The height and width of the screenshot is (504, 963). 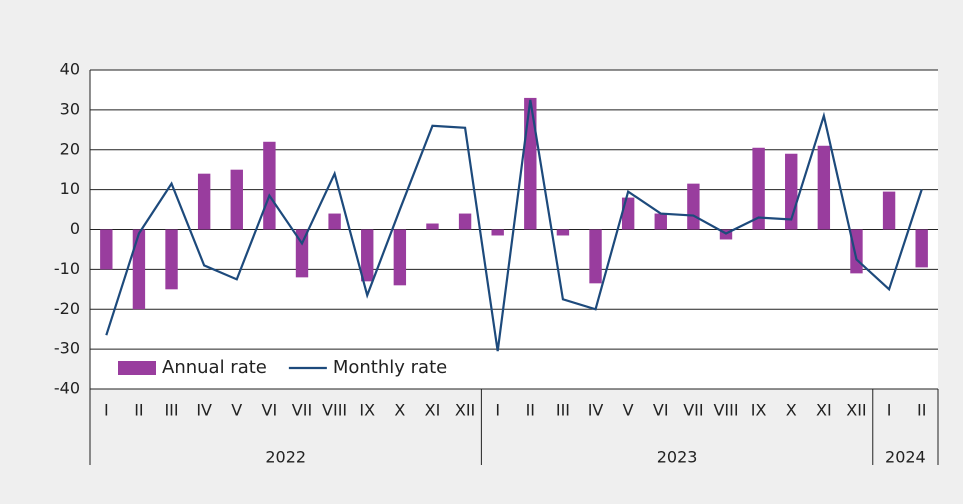 What do you see at coordinates (75, 228) in the screenshot?
I see `y-tick-label: 0` at bounding box center [75, 228].